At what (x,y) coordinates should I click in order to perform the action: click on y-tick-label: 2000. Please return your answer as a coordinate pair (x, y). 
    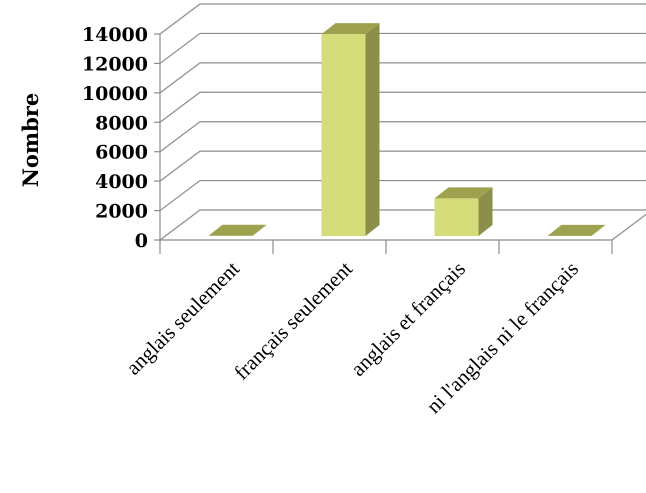
    Looking at the image, I should click on (121, 212).